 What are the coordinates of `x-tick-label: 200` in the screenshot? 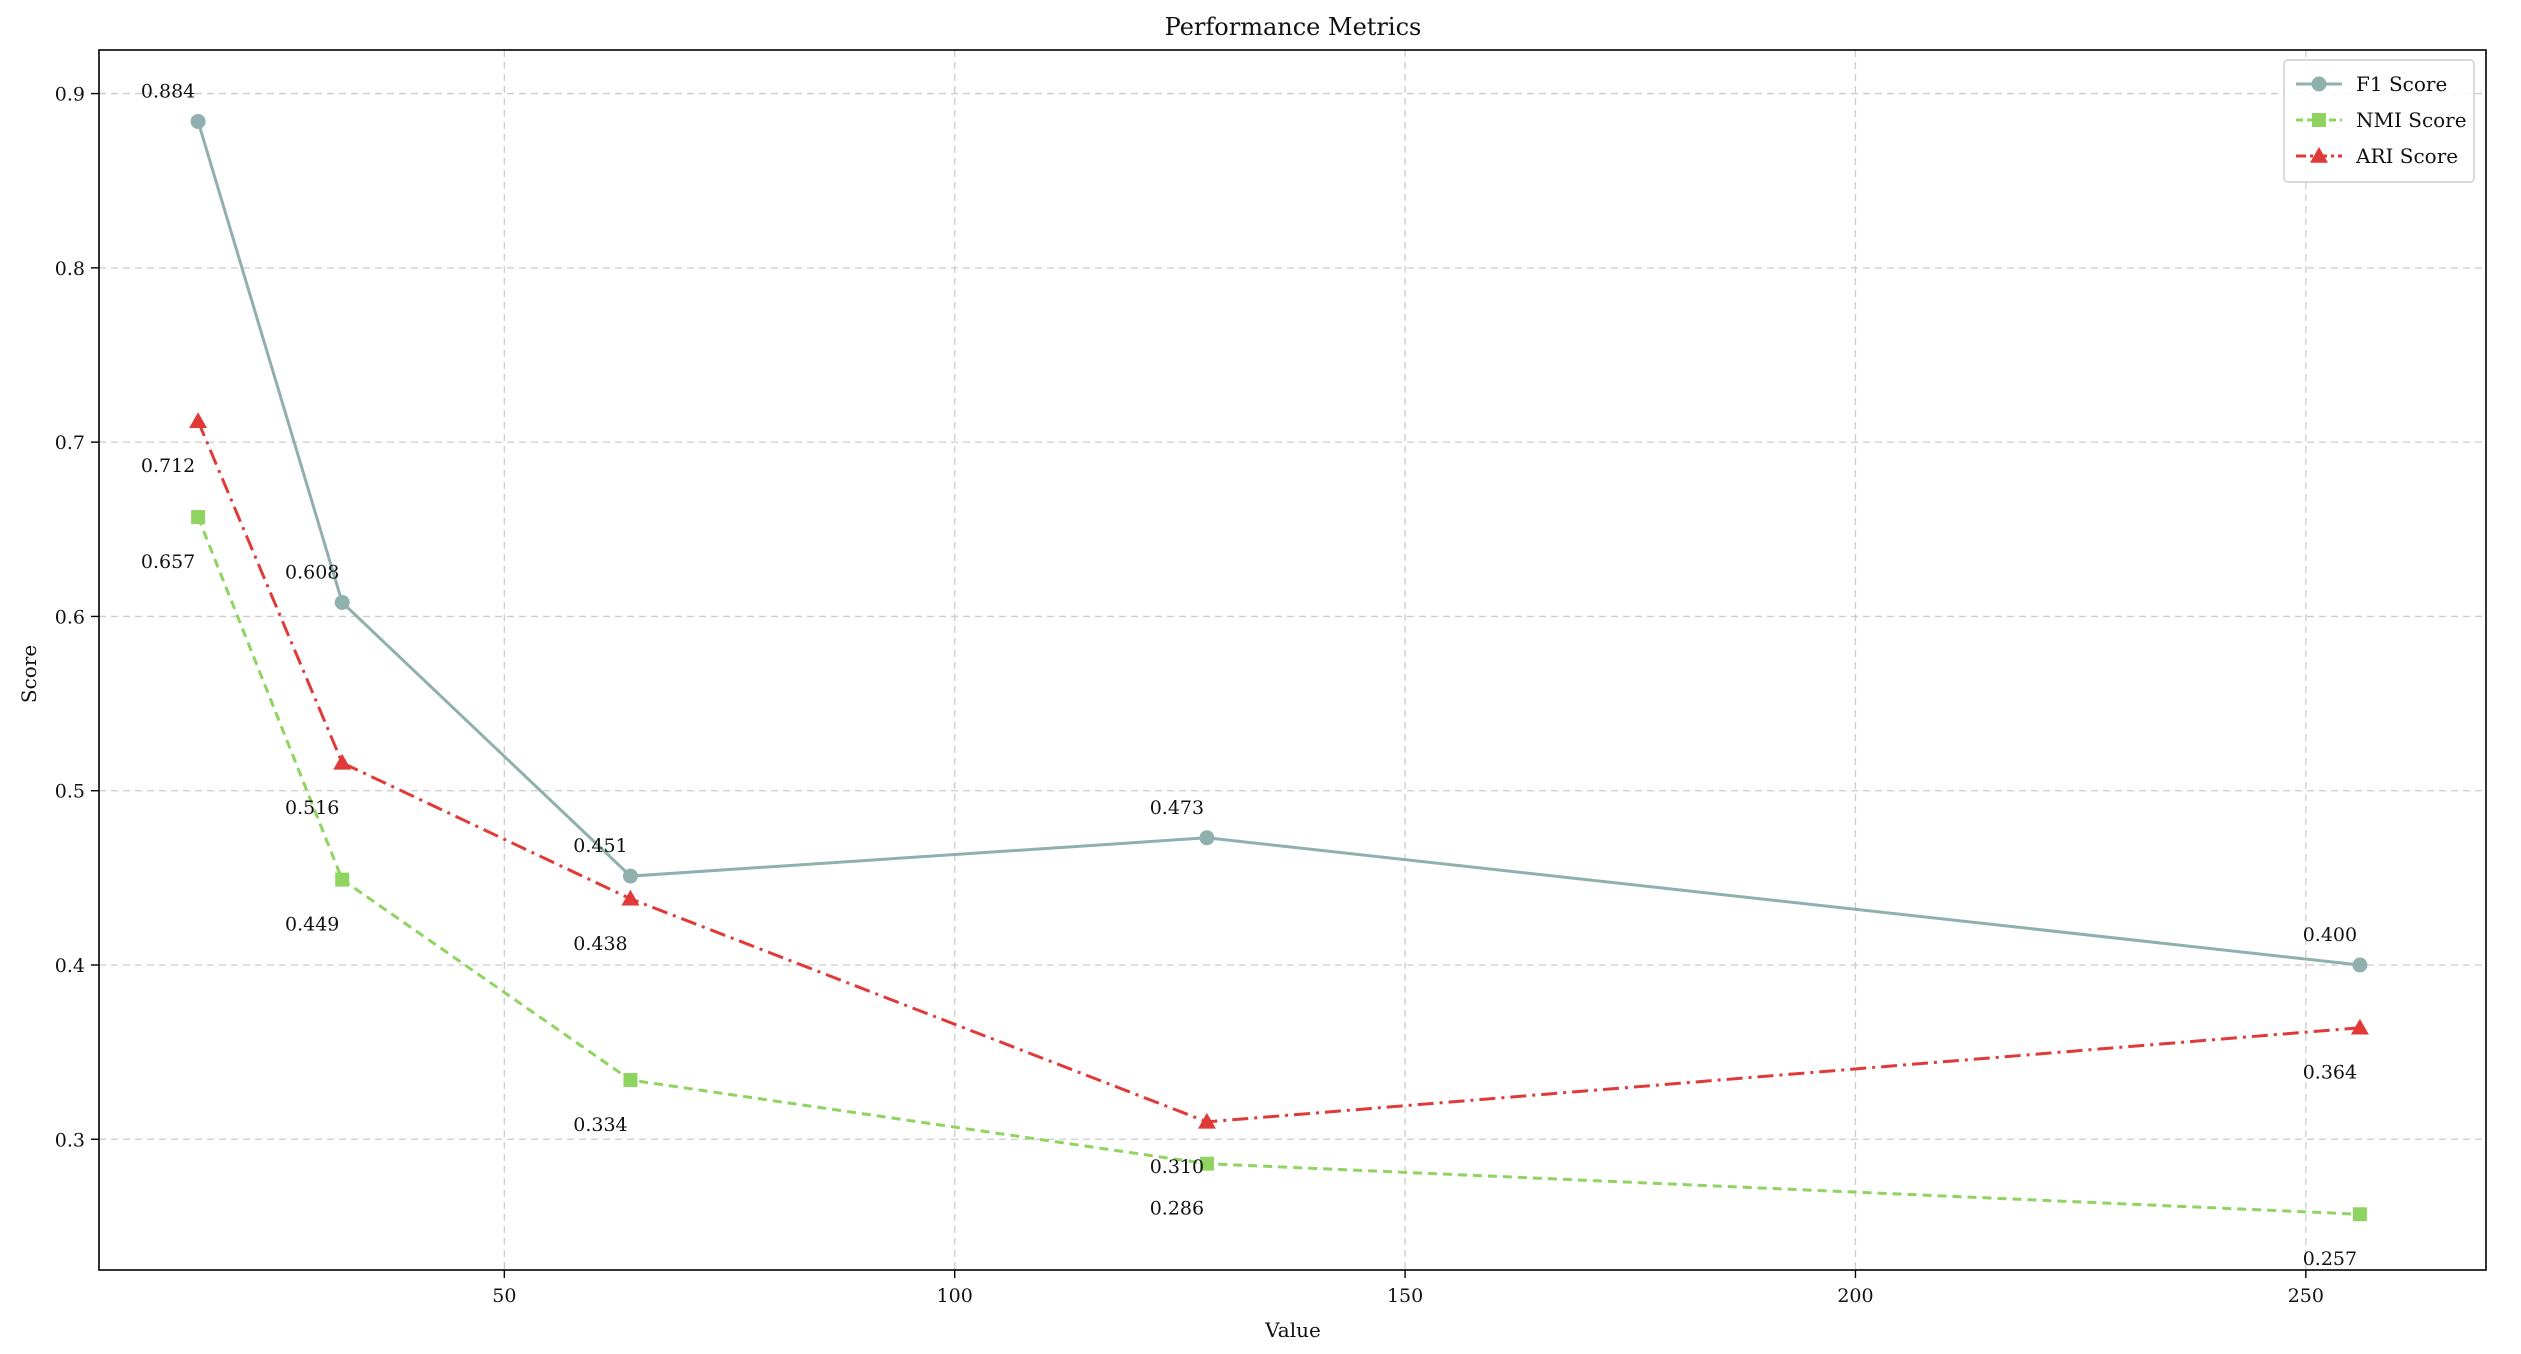 It's located at (1855, 1296).